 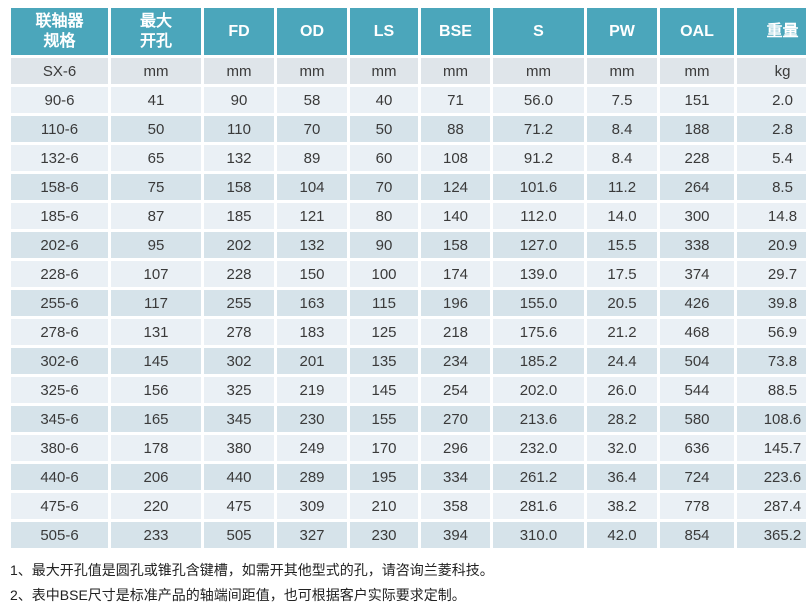 I want to click on table-cell: 185, so click(x=239, y=216).